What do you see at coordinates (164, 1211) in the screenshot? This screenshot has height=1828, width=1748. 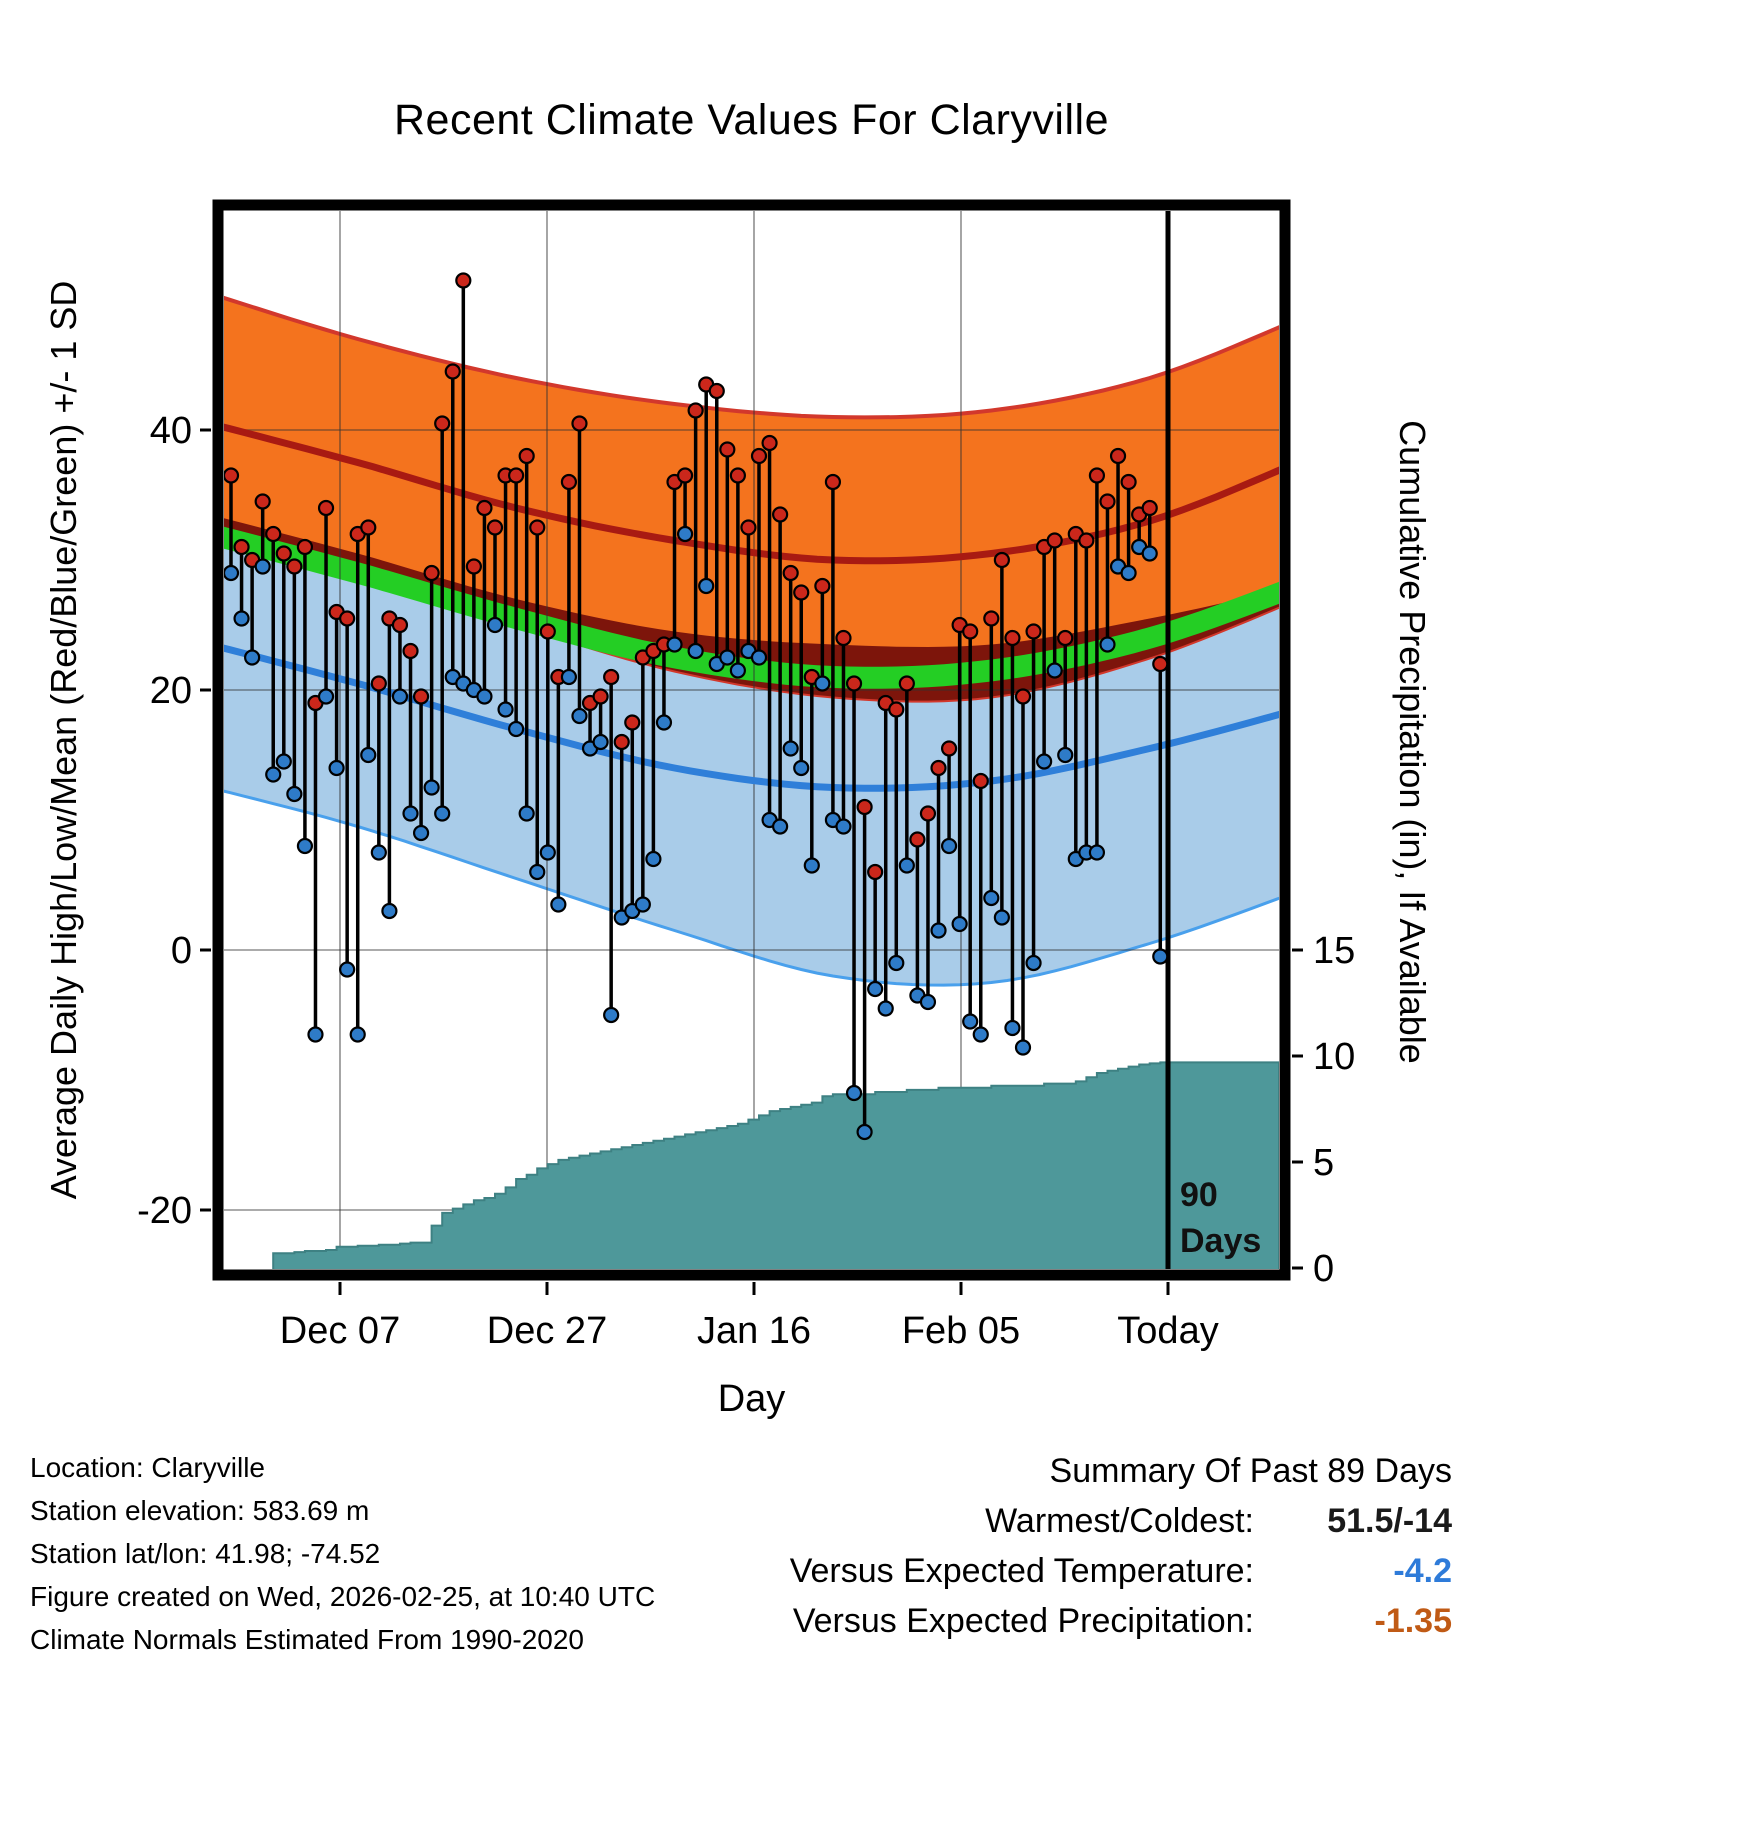 I see `svg-text: -20` at bounding box center [164, 1211].